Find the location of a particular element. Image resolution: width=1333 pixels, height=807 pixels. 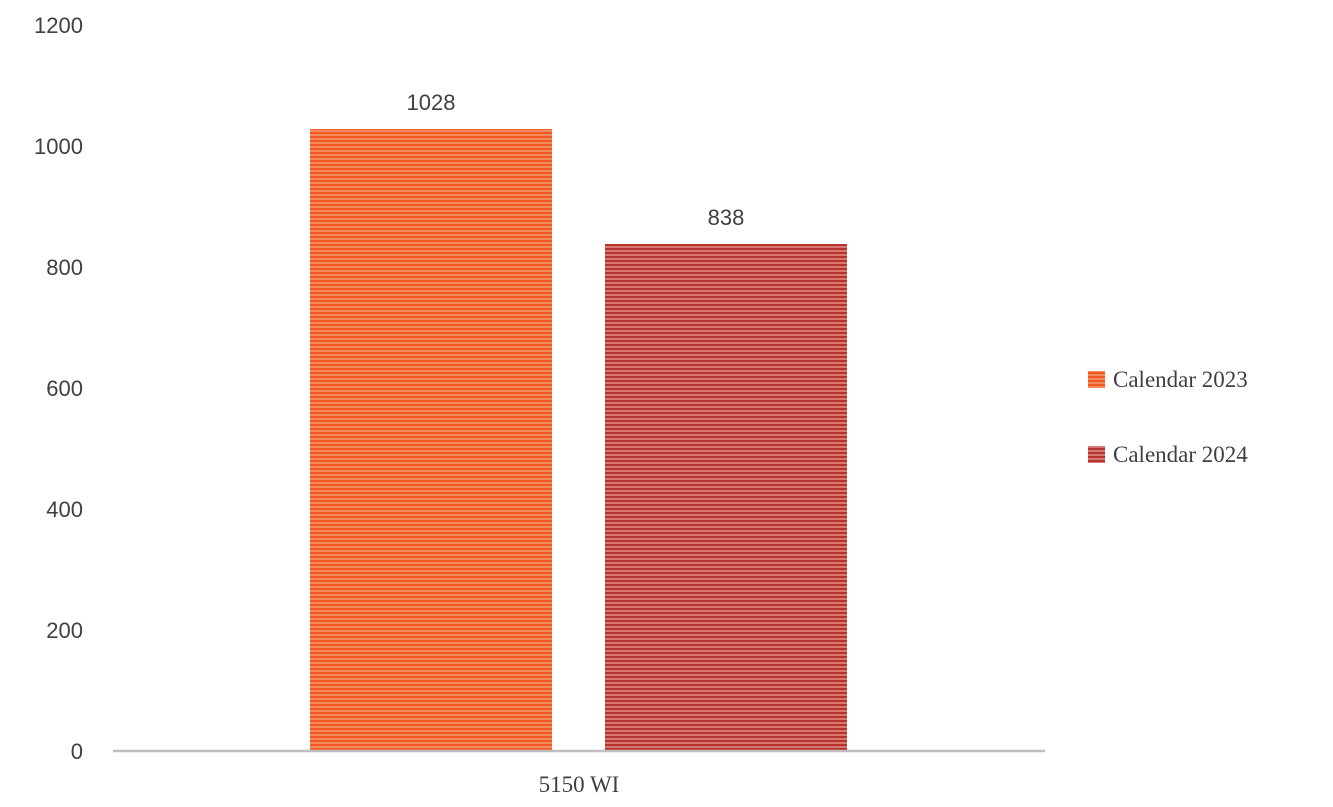

data-label-calendar-2023: 1028 is located at coordinates (431, 102).